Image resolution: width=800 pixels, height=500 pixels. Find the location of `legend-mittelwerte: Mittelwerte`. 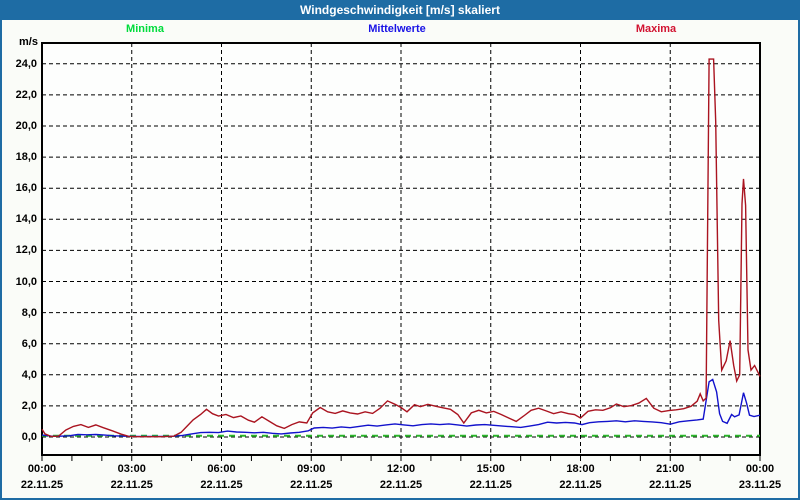

legend-mittelwerte: Mittelwerte is located at coordinates (397, 29).